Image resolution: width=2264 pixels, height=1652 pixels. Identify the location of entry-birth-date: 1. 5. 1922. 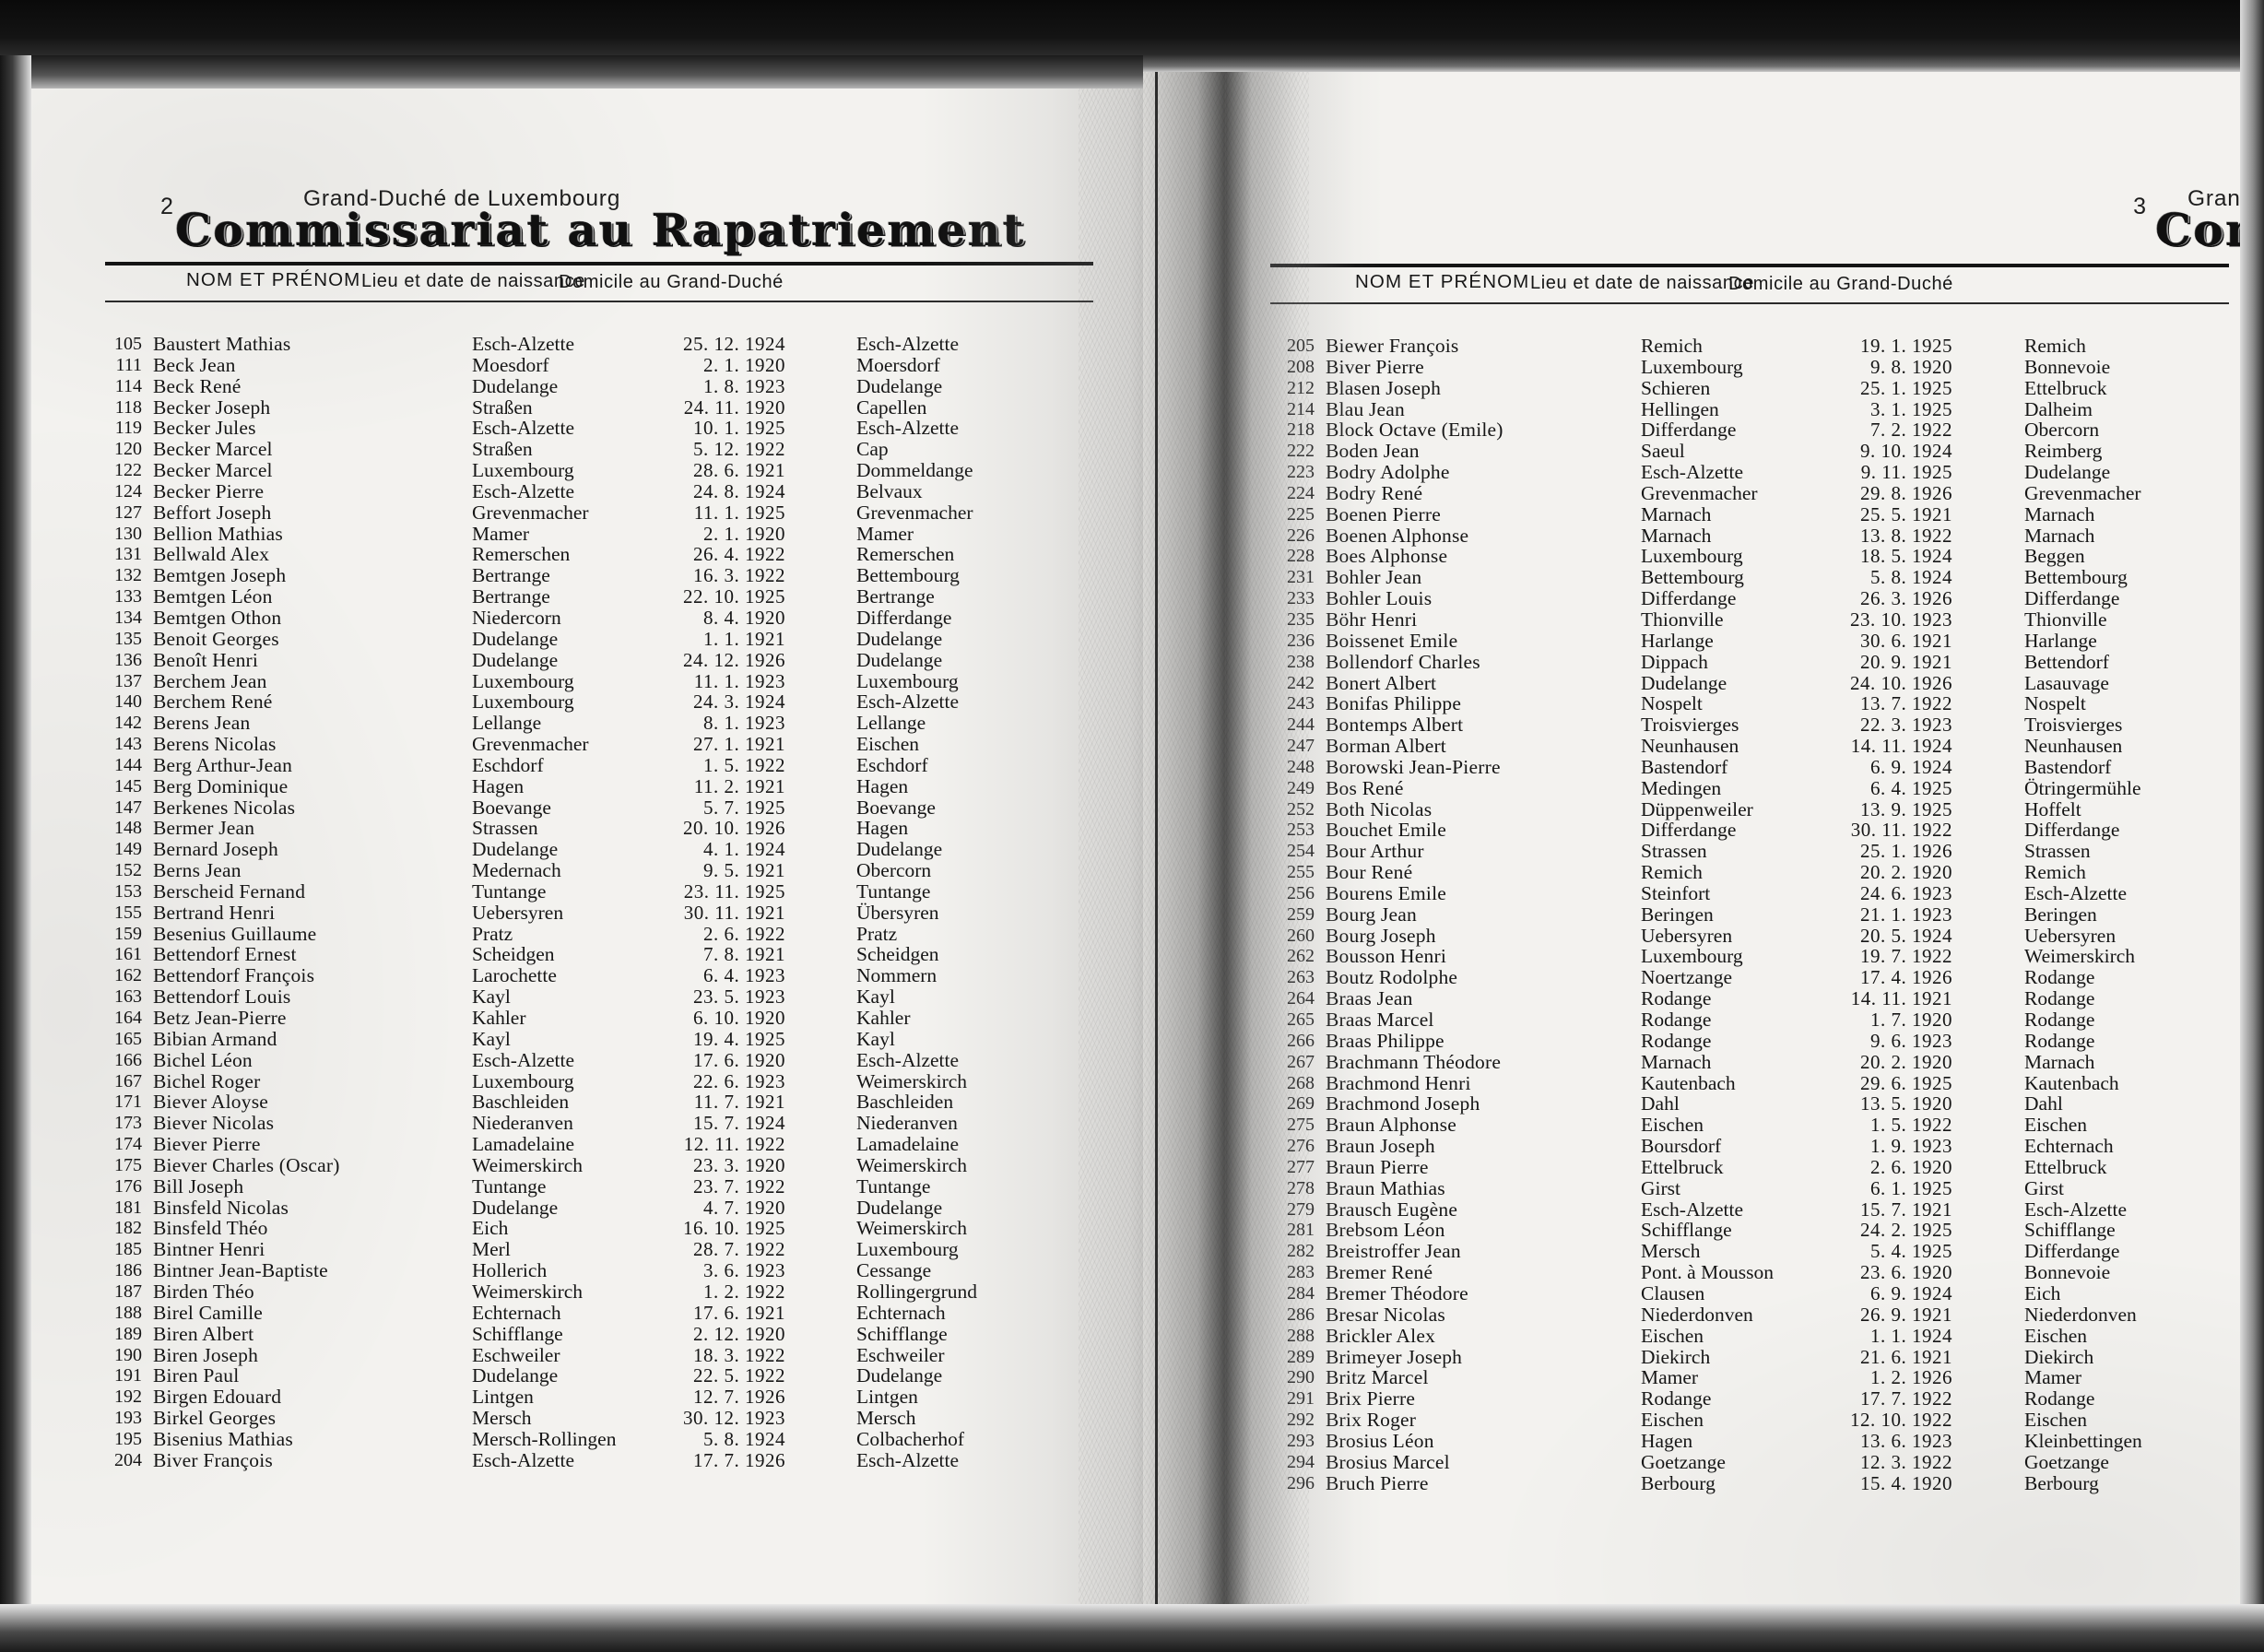
(744, 764).